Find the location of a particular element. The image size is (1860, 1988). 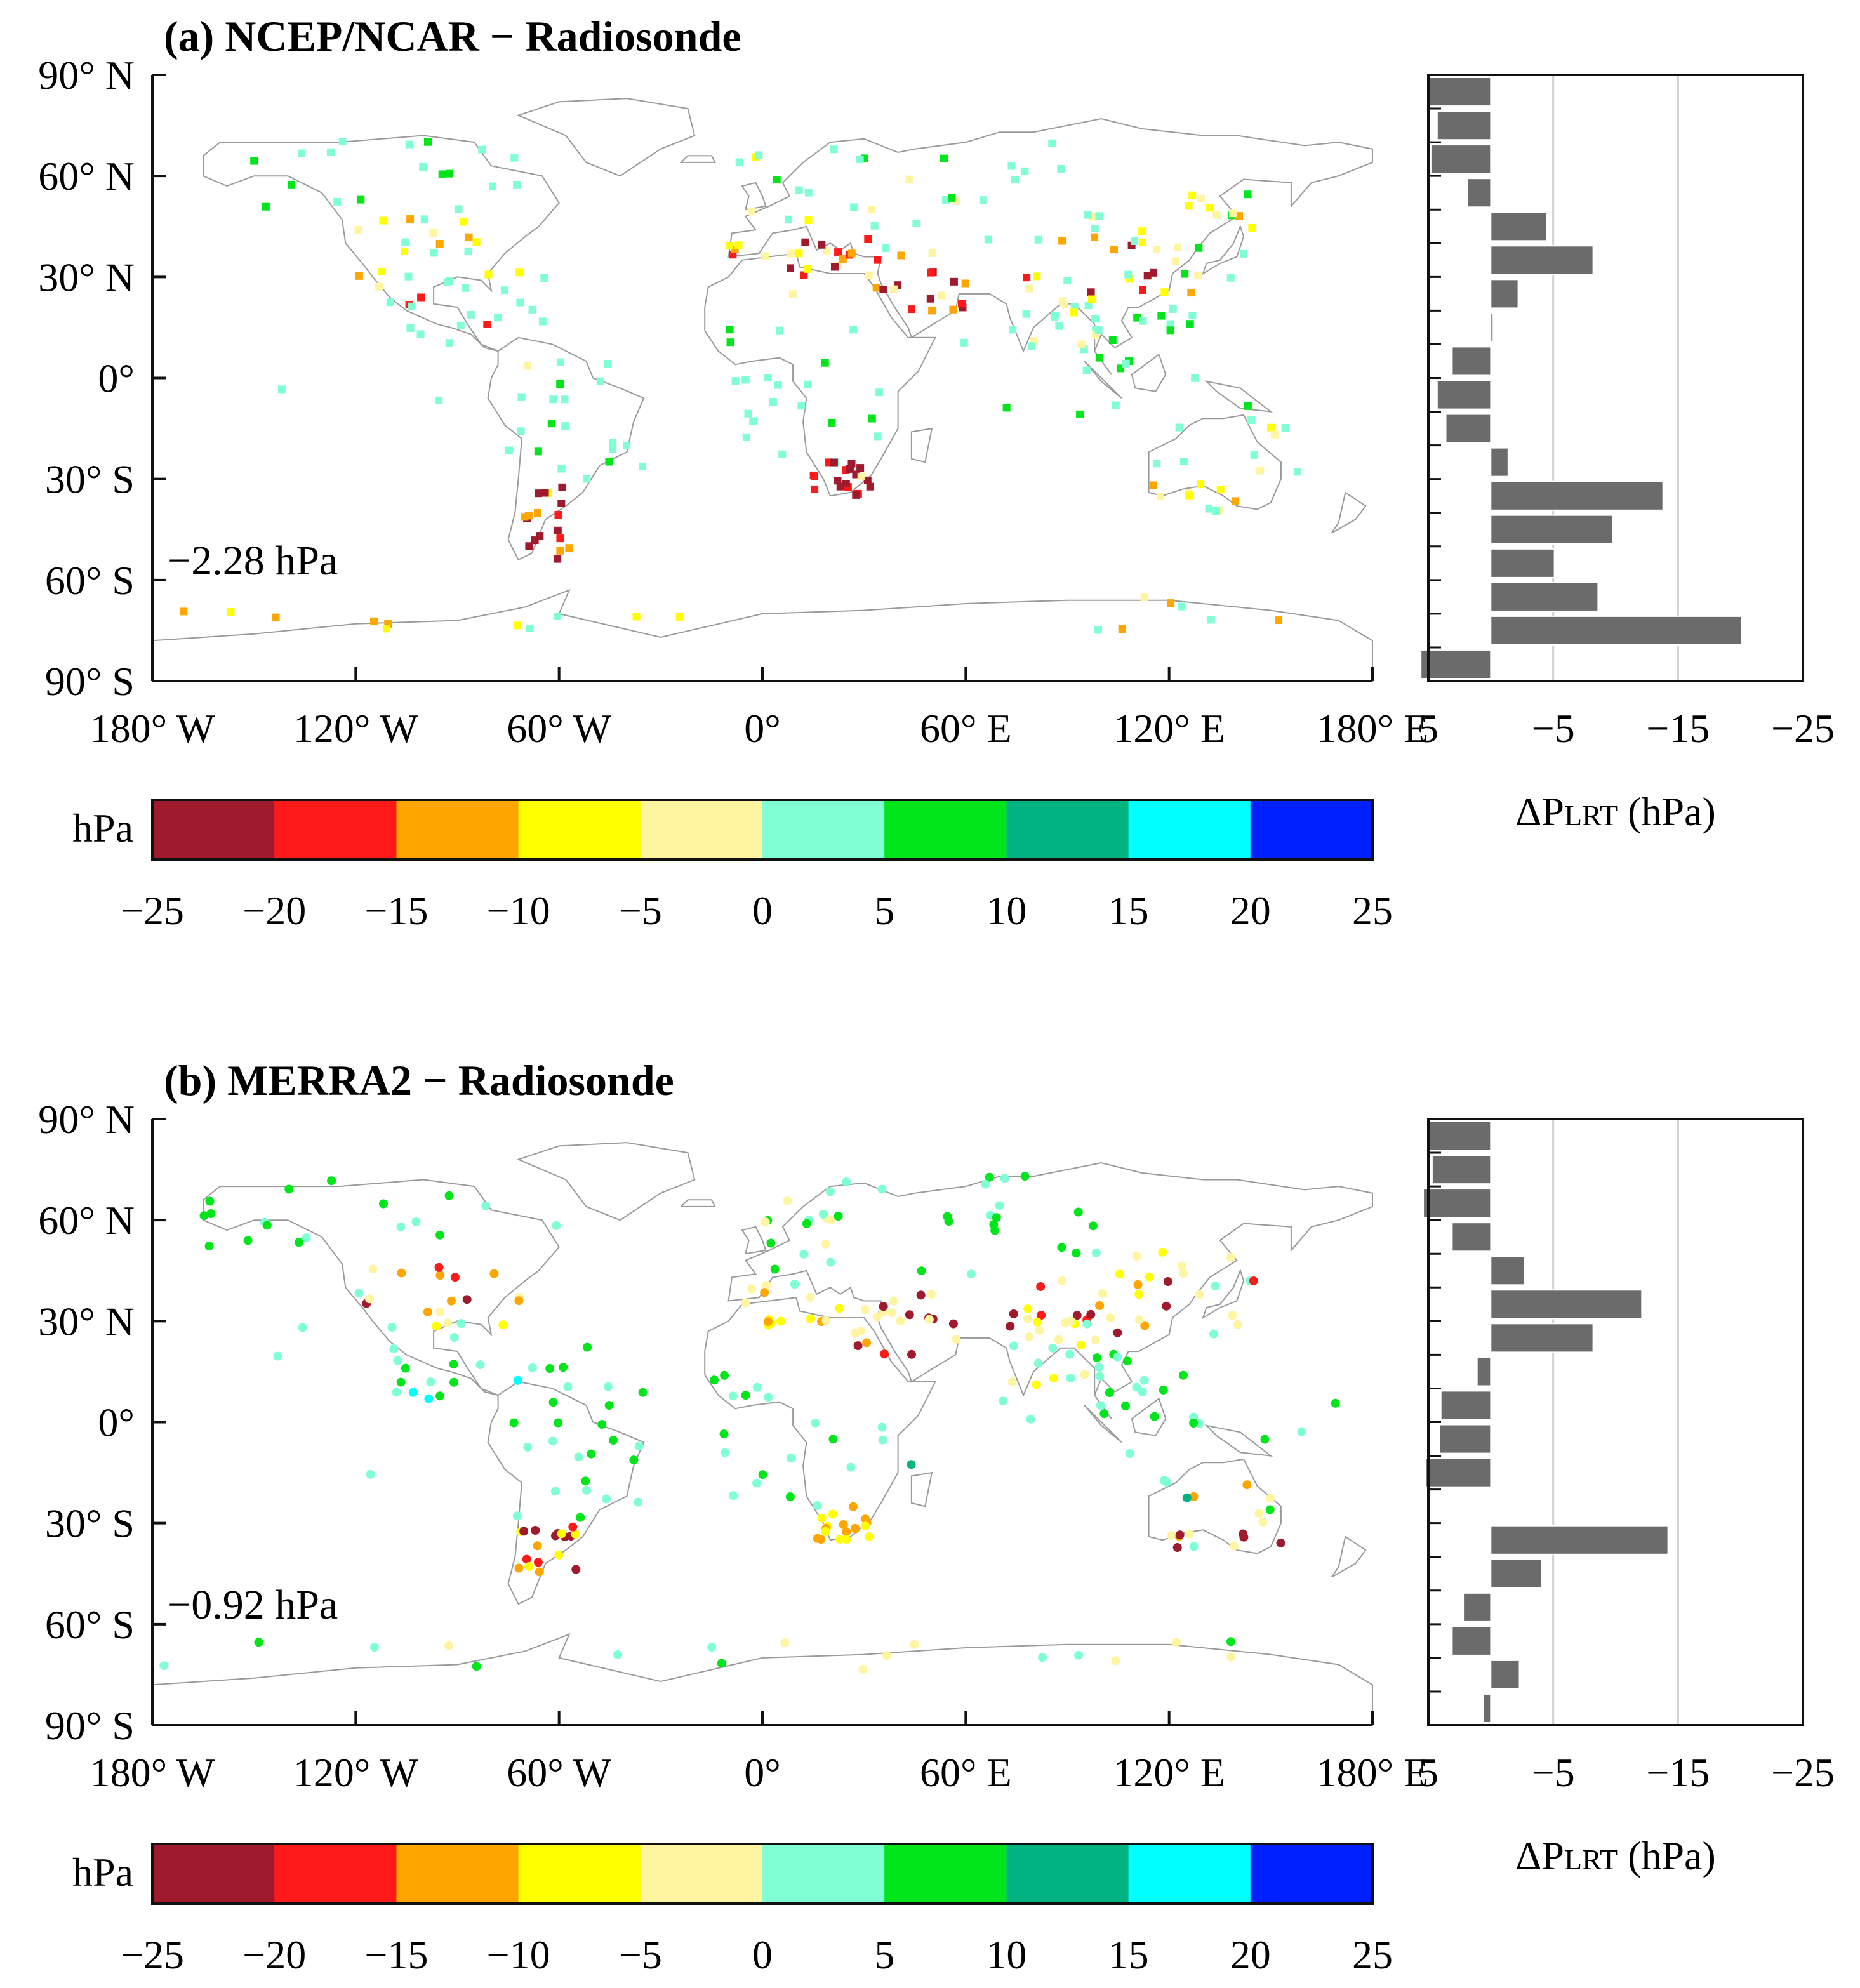

lat-tick-label: 30° N is located at coordinates (86, 277).